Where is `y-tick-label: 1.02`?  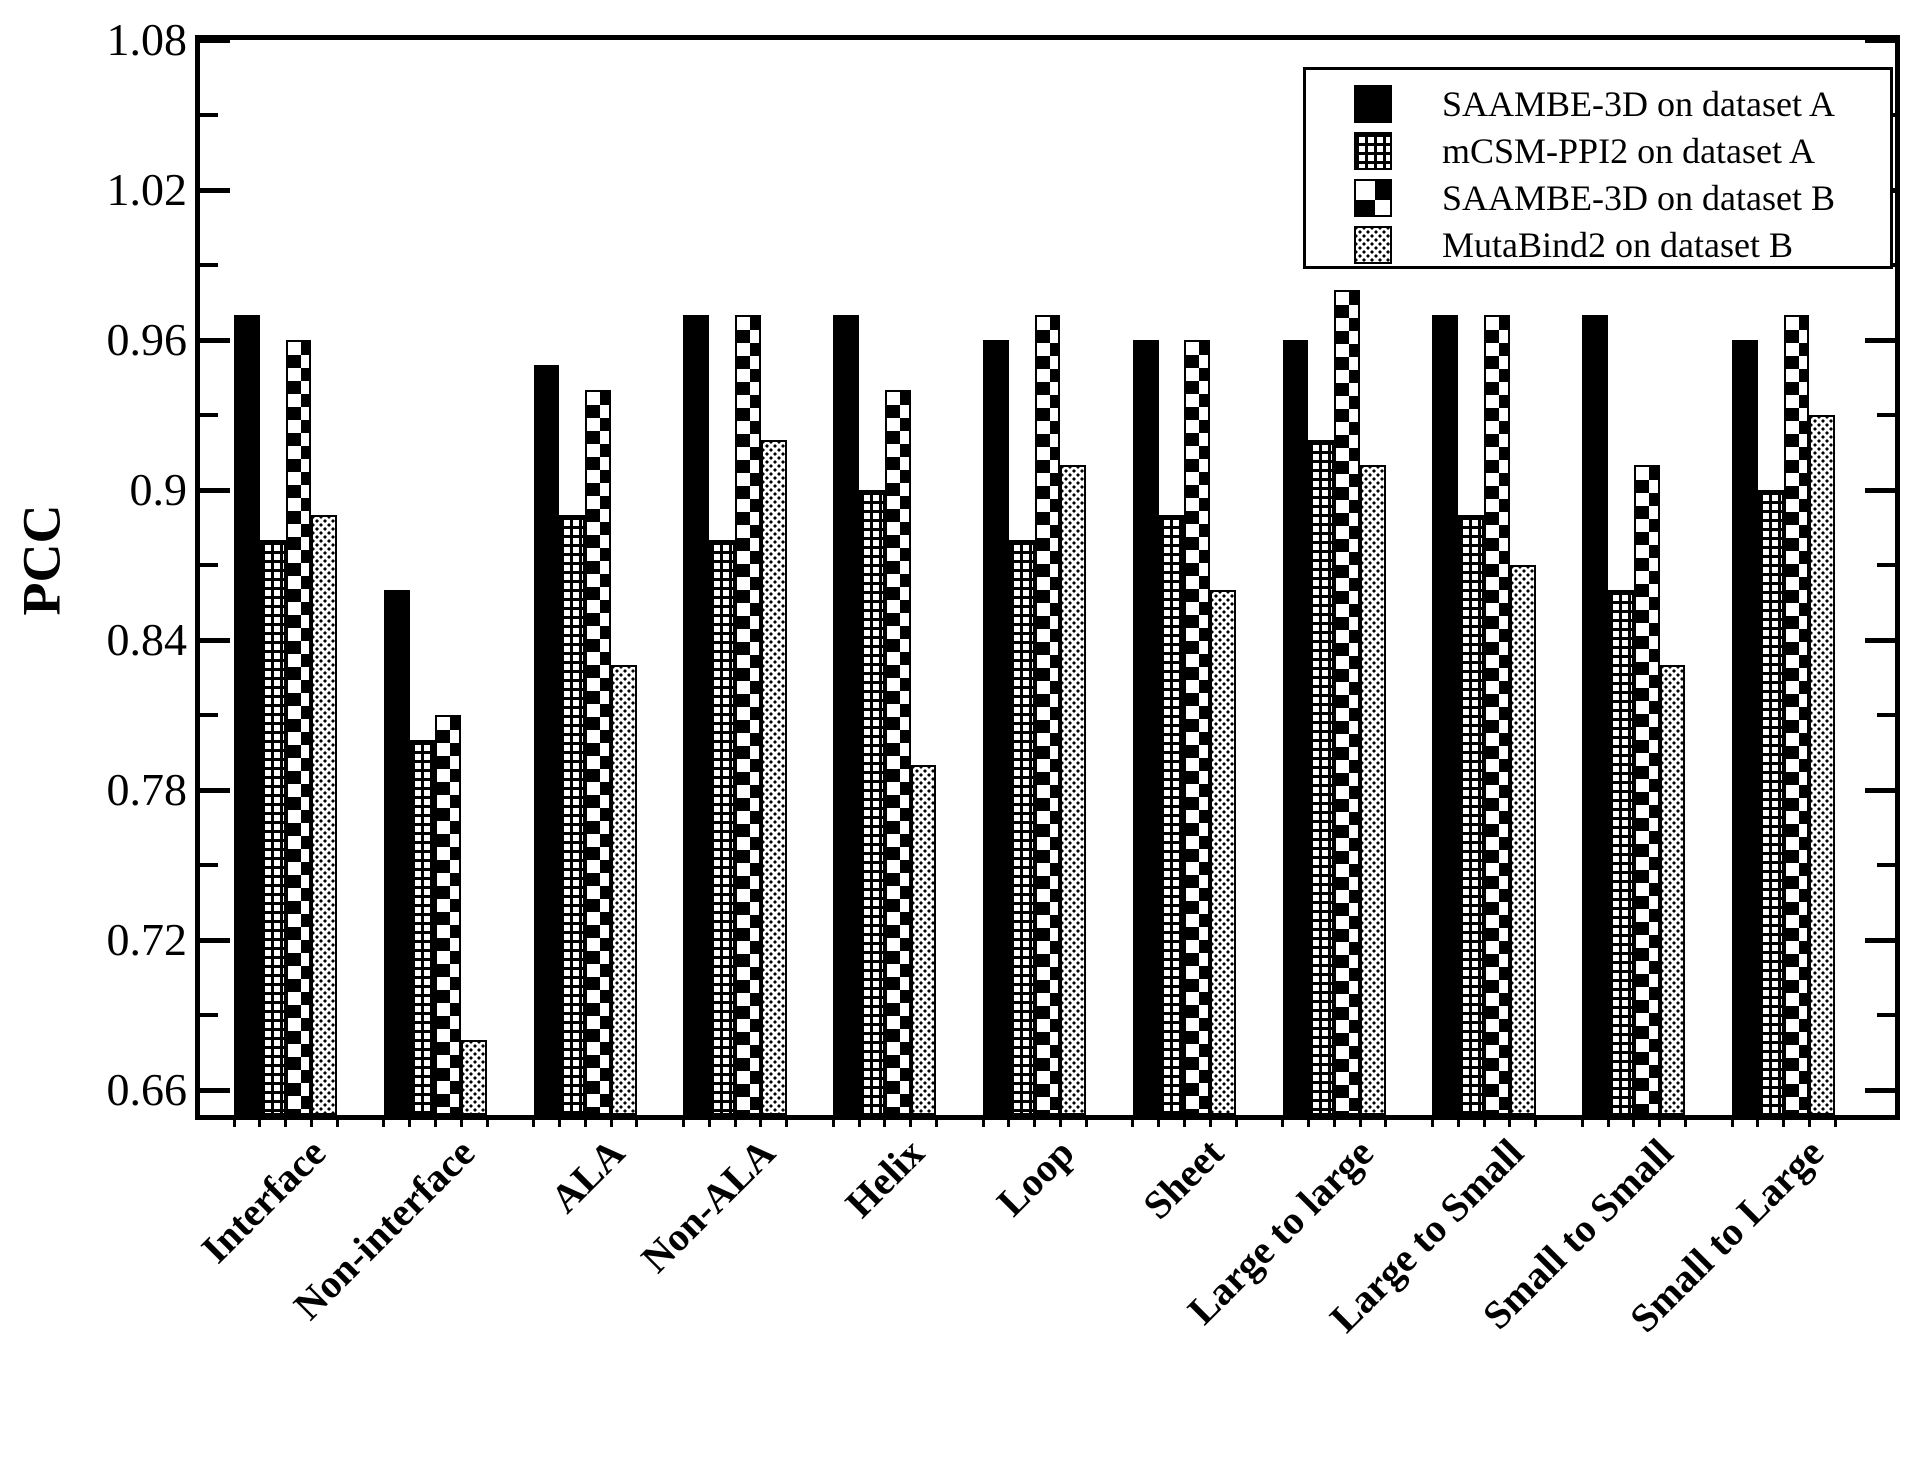
y-tick-label: 1.02 is located at coordinates (147, 189).